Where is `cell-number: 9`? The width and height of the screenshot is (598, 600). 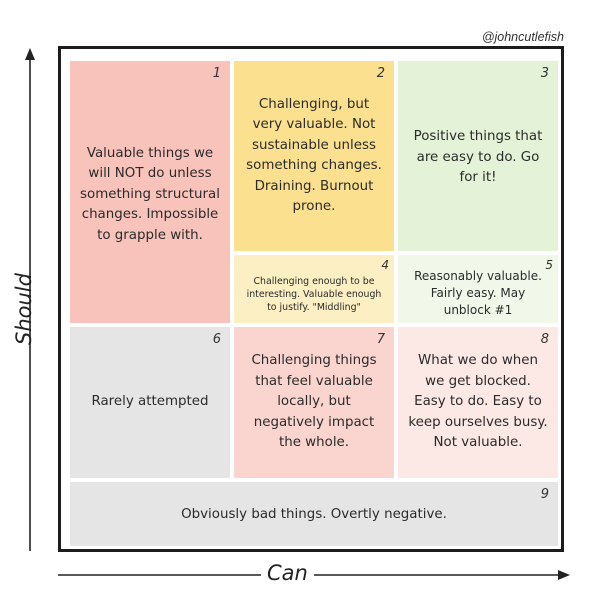 cell-number: 9 is located at coordinates (544, 494).